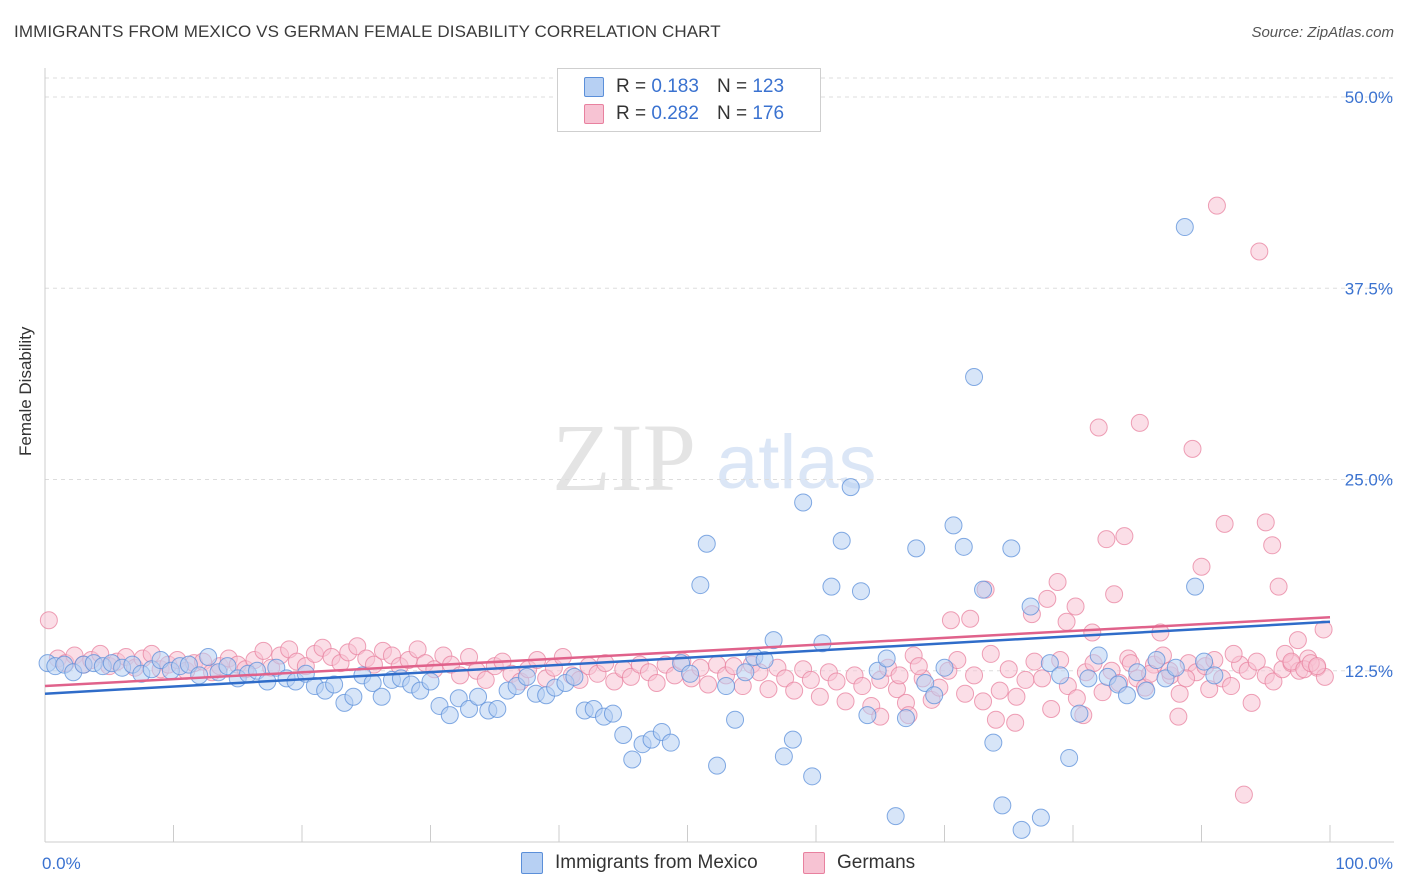  I want to click on y-tick-label: 37.5%, so click(1369, 288).